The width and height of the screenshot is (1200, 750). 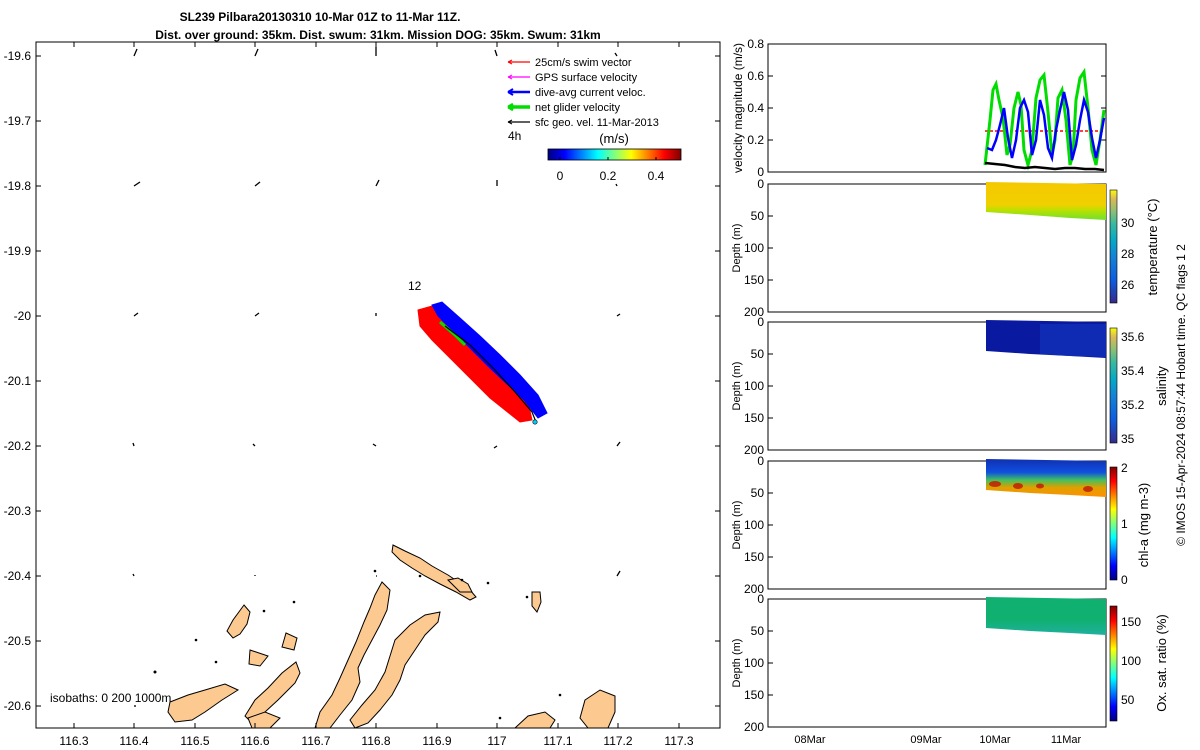 What do you see at coordinates (194, 741) in the screenshot?
I see `svg-text: 116.5` at bounding box center [194, 741].